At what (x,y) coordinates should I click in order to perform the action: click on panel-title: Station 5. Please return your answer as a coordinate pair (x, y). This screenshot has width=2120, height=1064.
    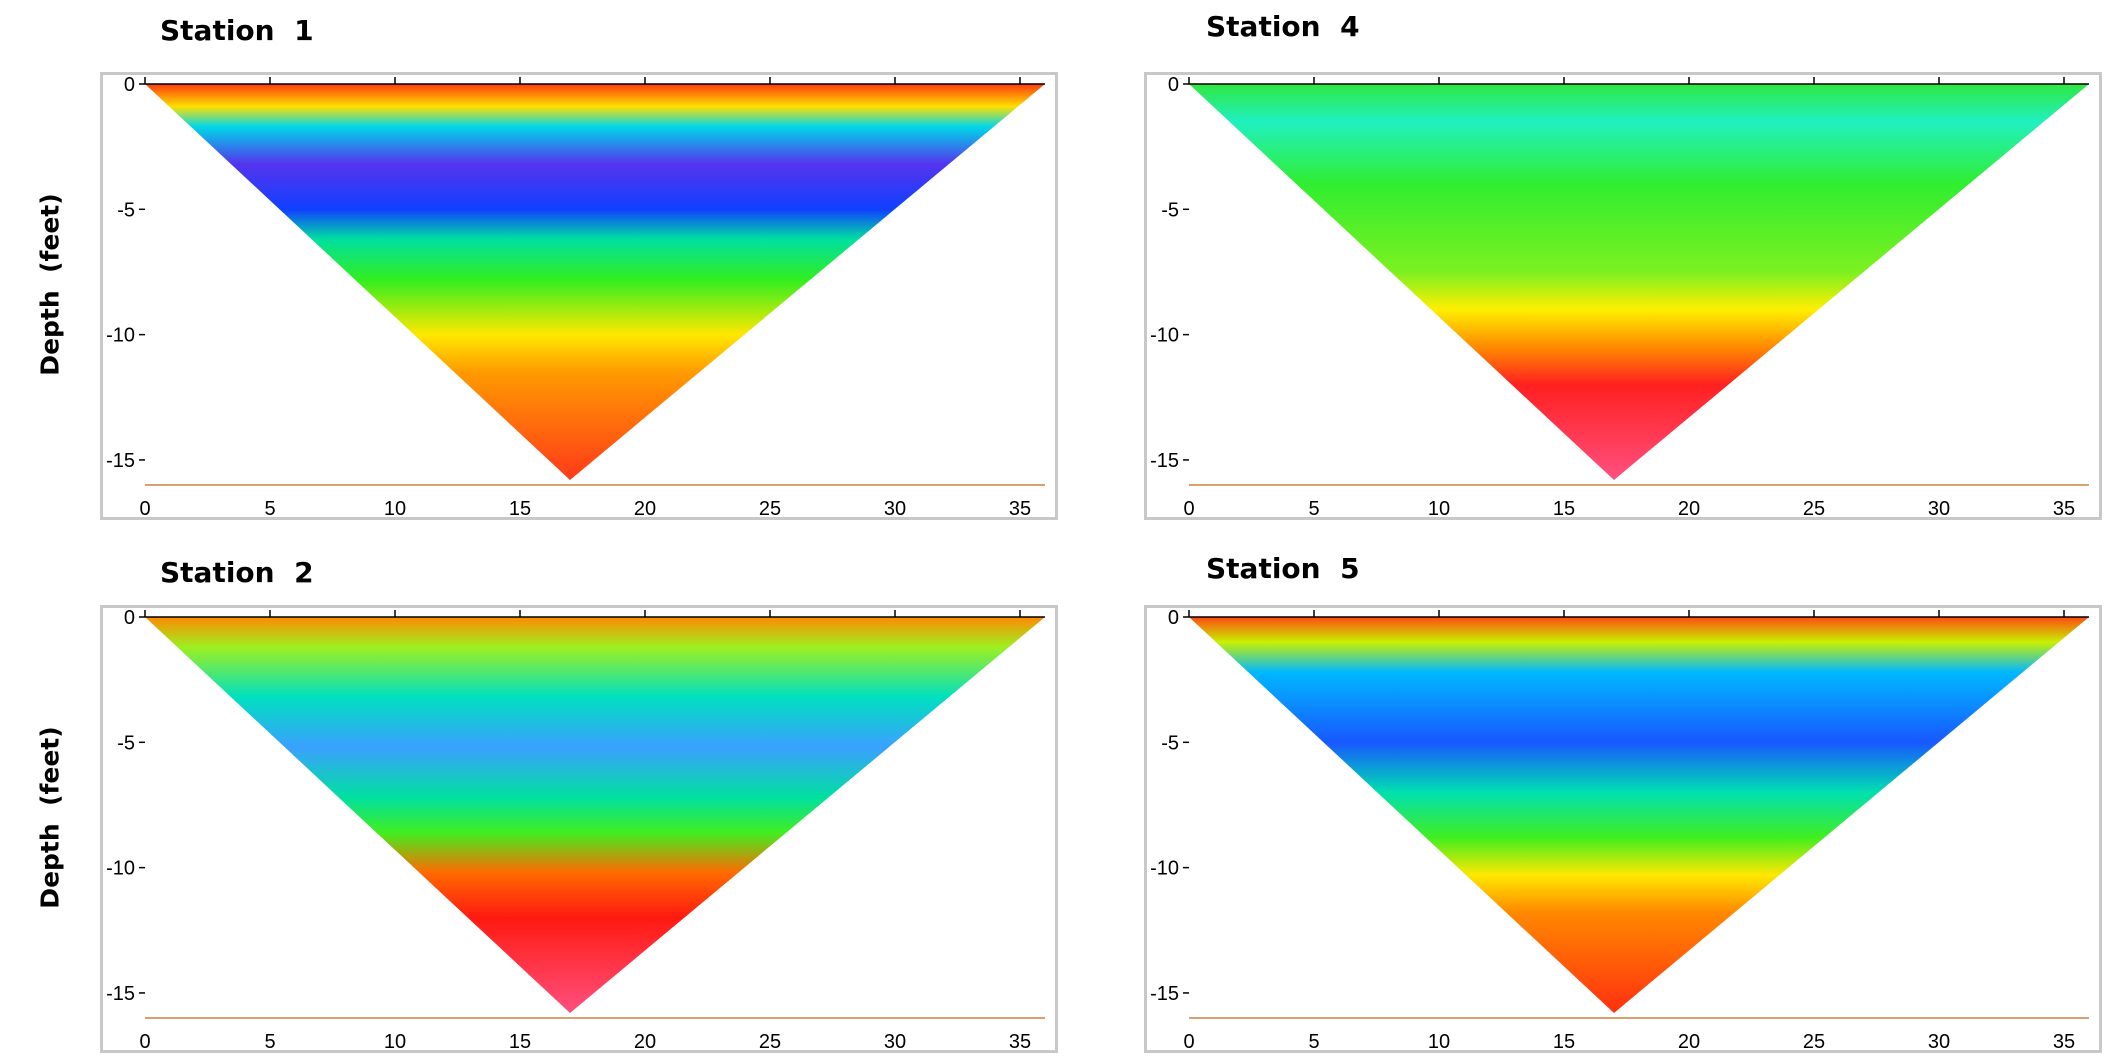
    Looking at the image, I should click on (1283, 568).